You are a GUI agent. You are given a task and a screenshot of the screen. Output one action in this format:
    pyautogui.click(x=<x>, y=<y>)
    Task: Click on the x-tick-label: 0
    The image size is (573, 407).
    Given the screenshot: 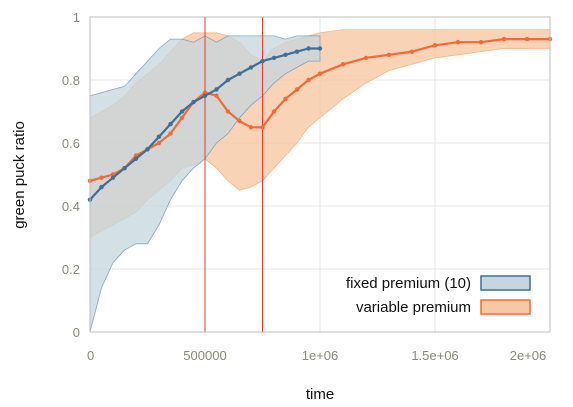 What is the action you would take?
    pyautogui.click(x=90, y=355)
    